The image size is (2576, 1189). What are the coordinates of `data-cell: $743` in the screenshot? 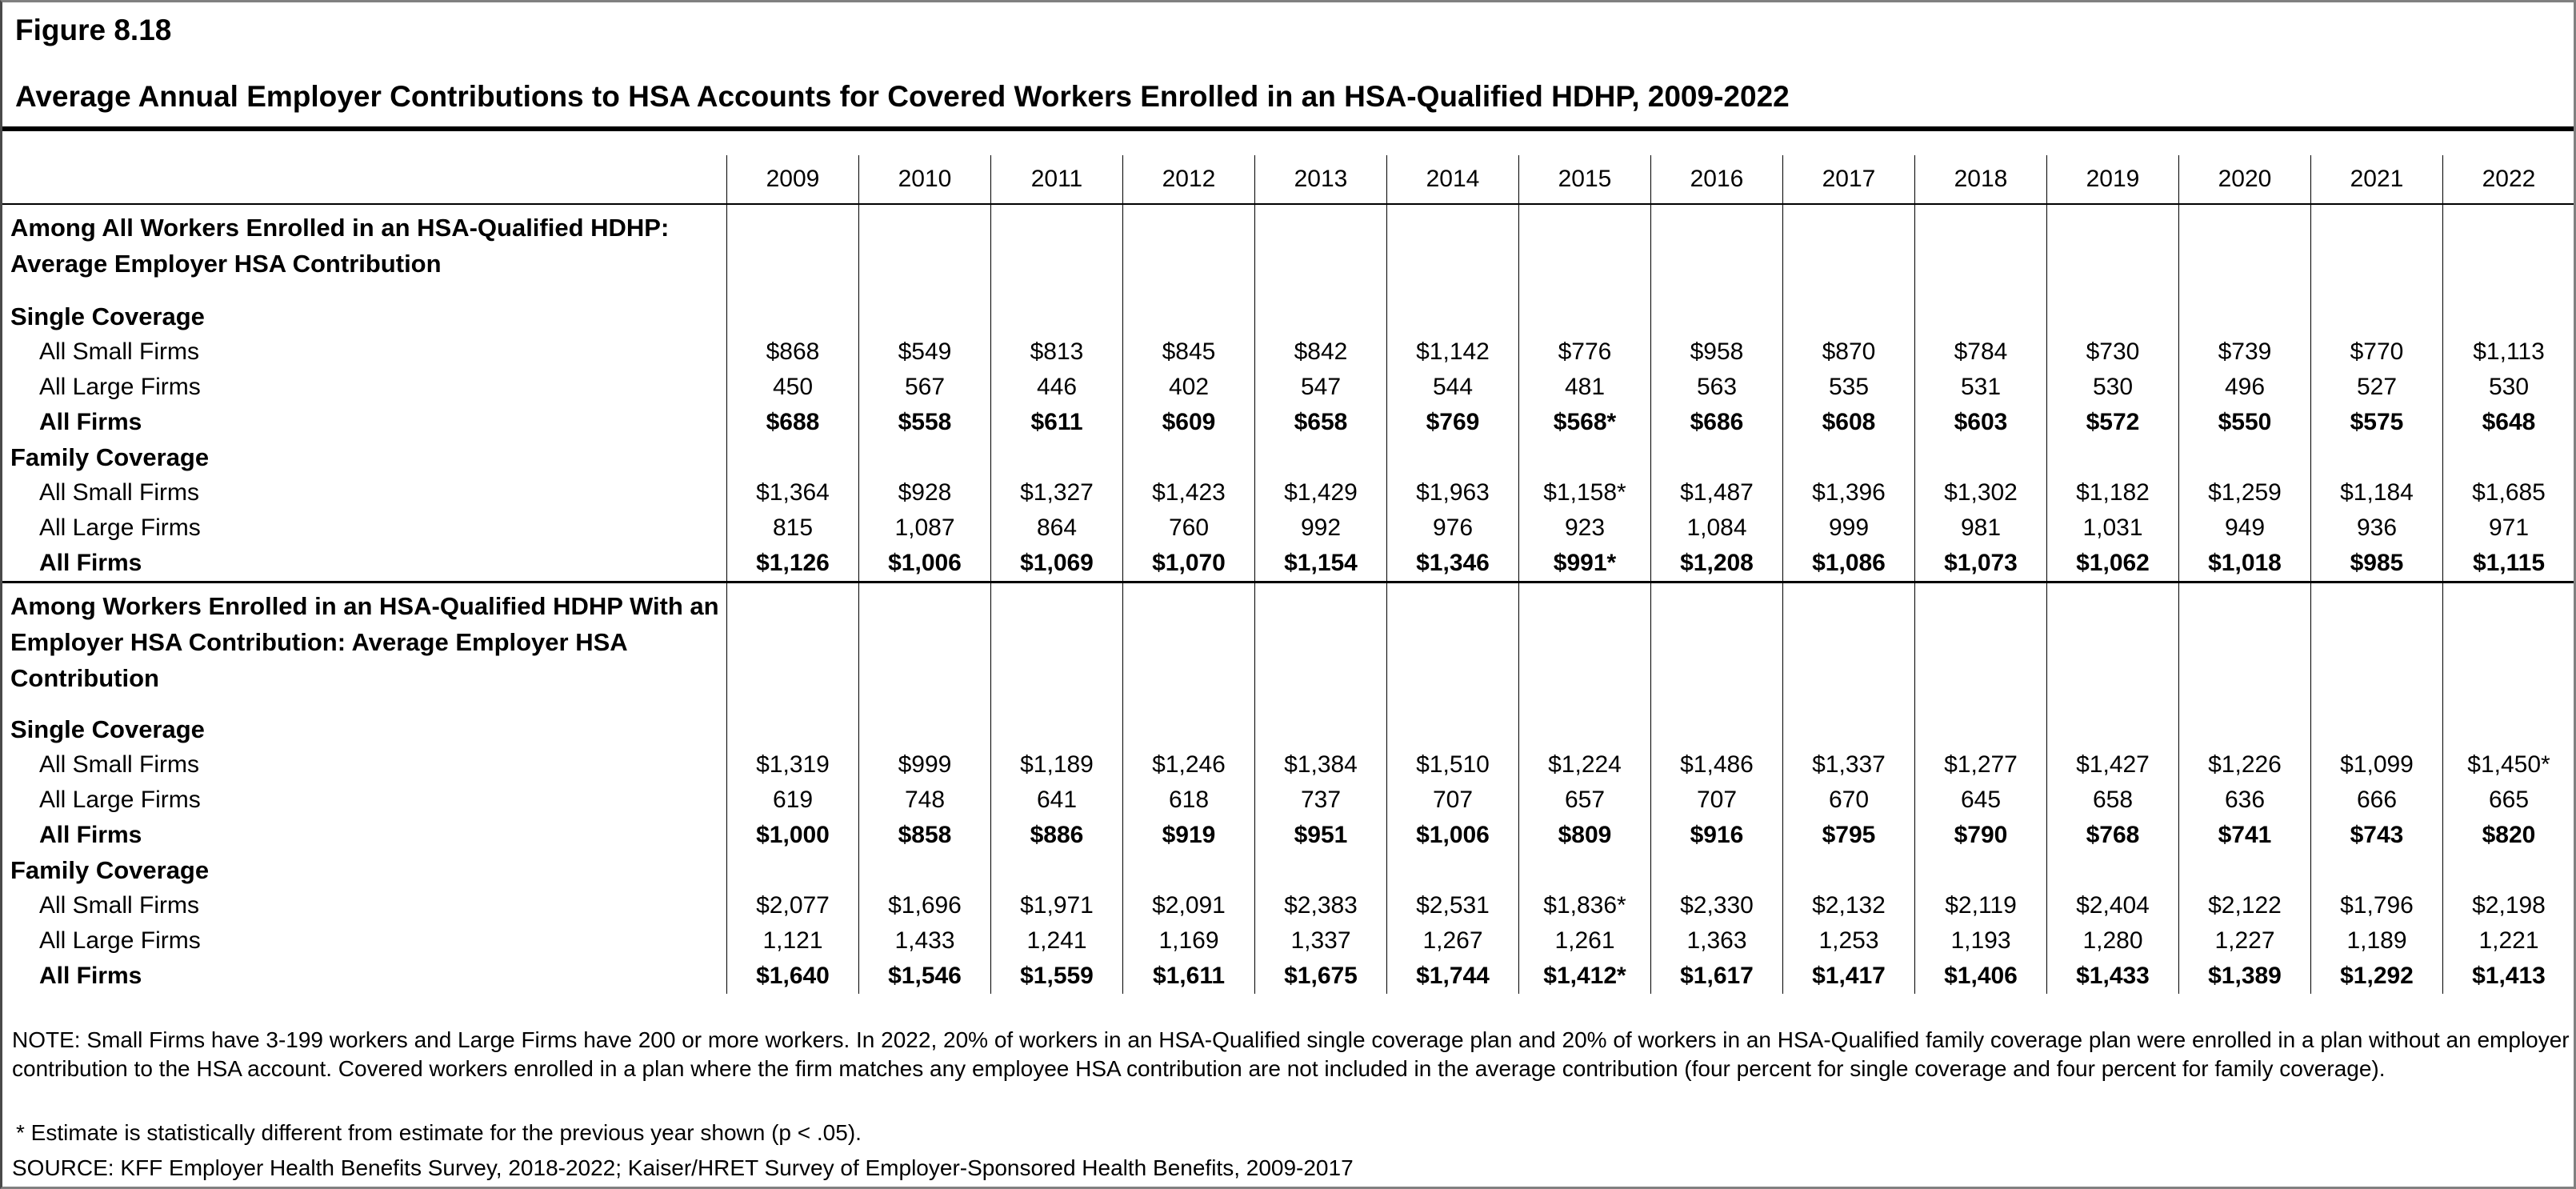 It's located at (2377, 835).